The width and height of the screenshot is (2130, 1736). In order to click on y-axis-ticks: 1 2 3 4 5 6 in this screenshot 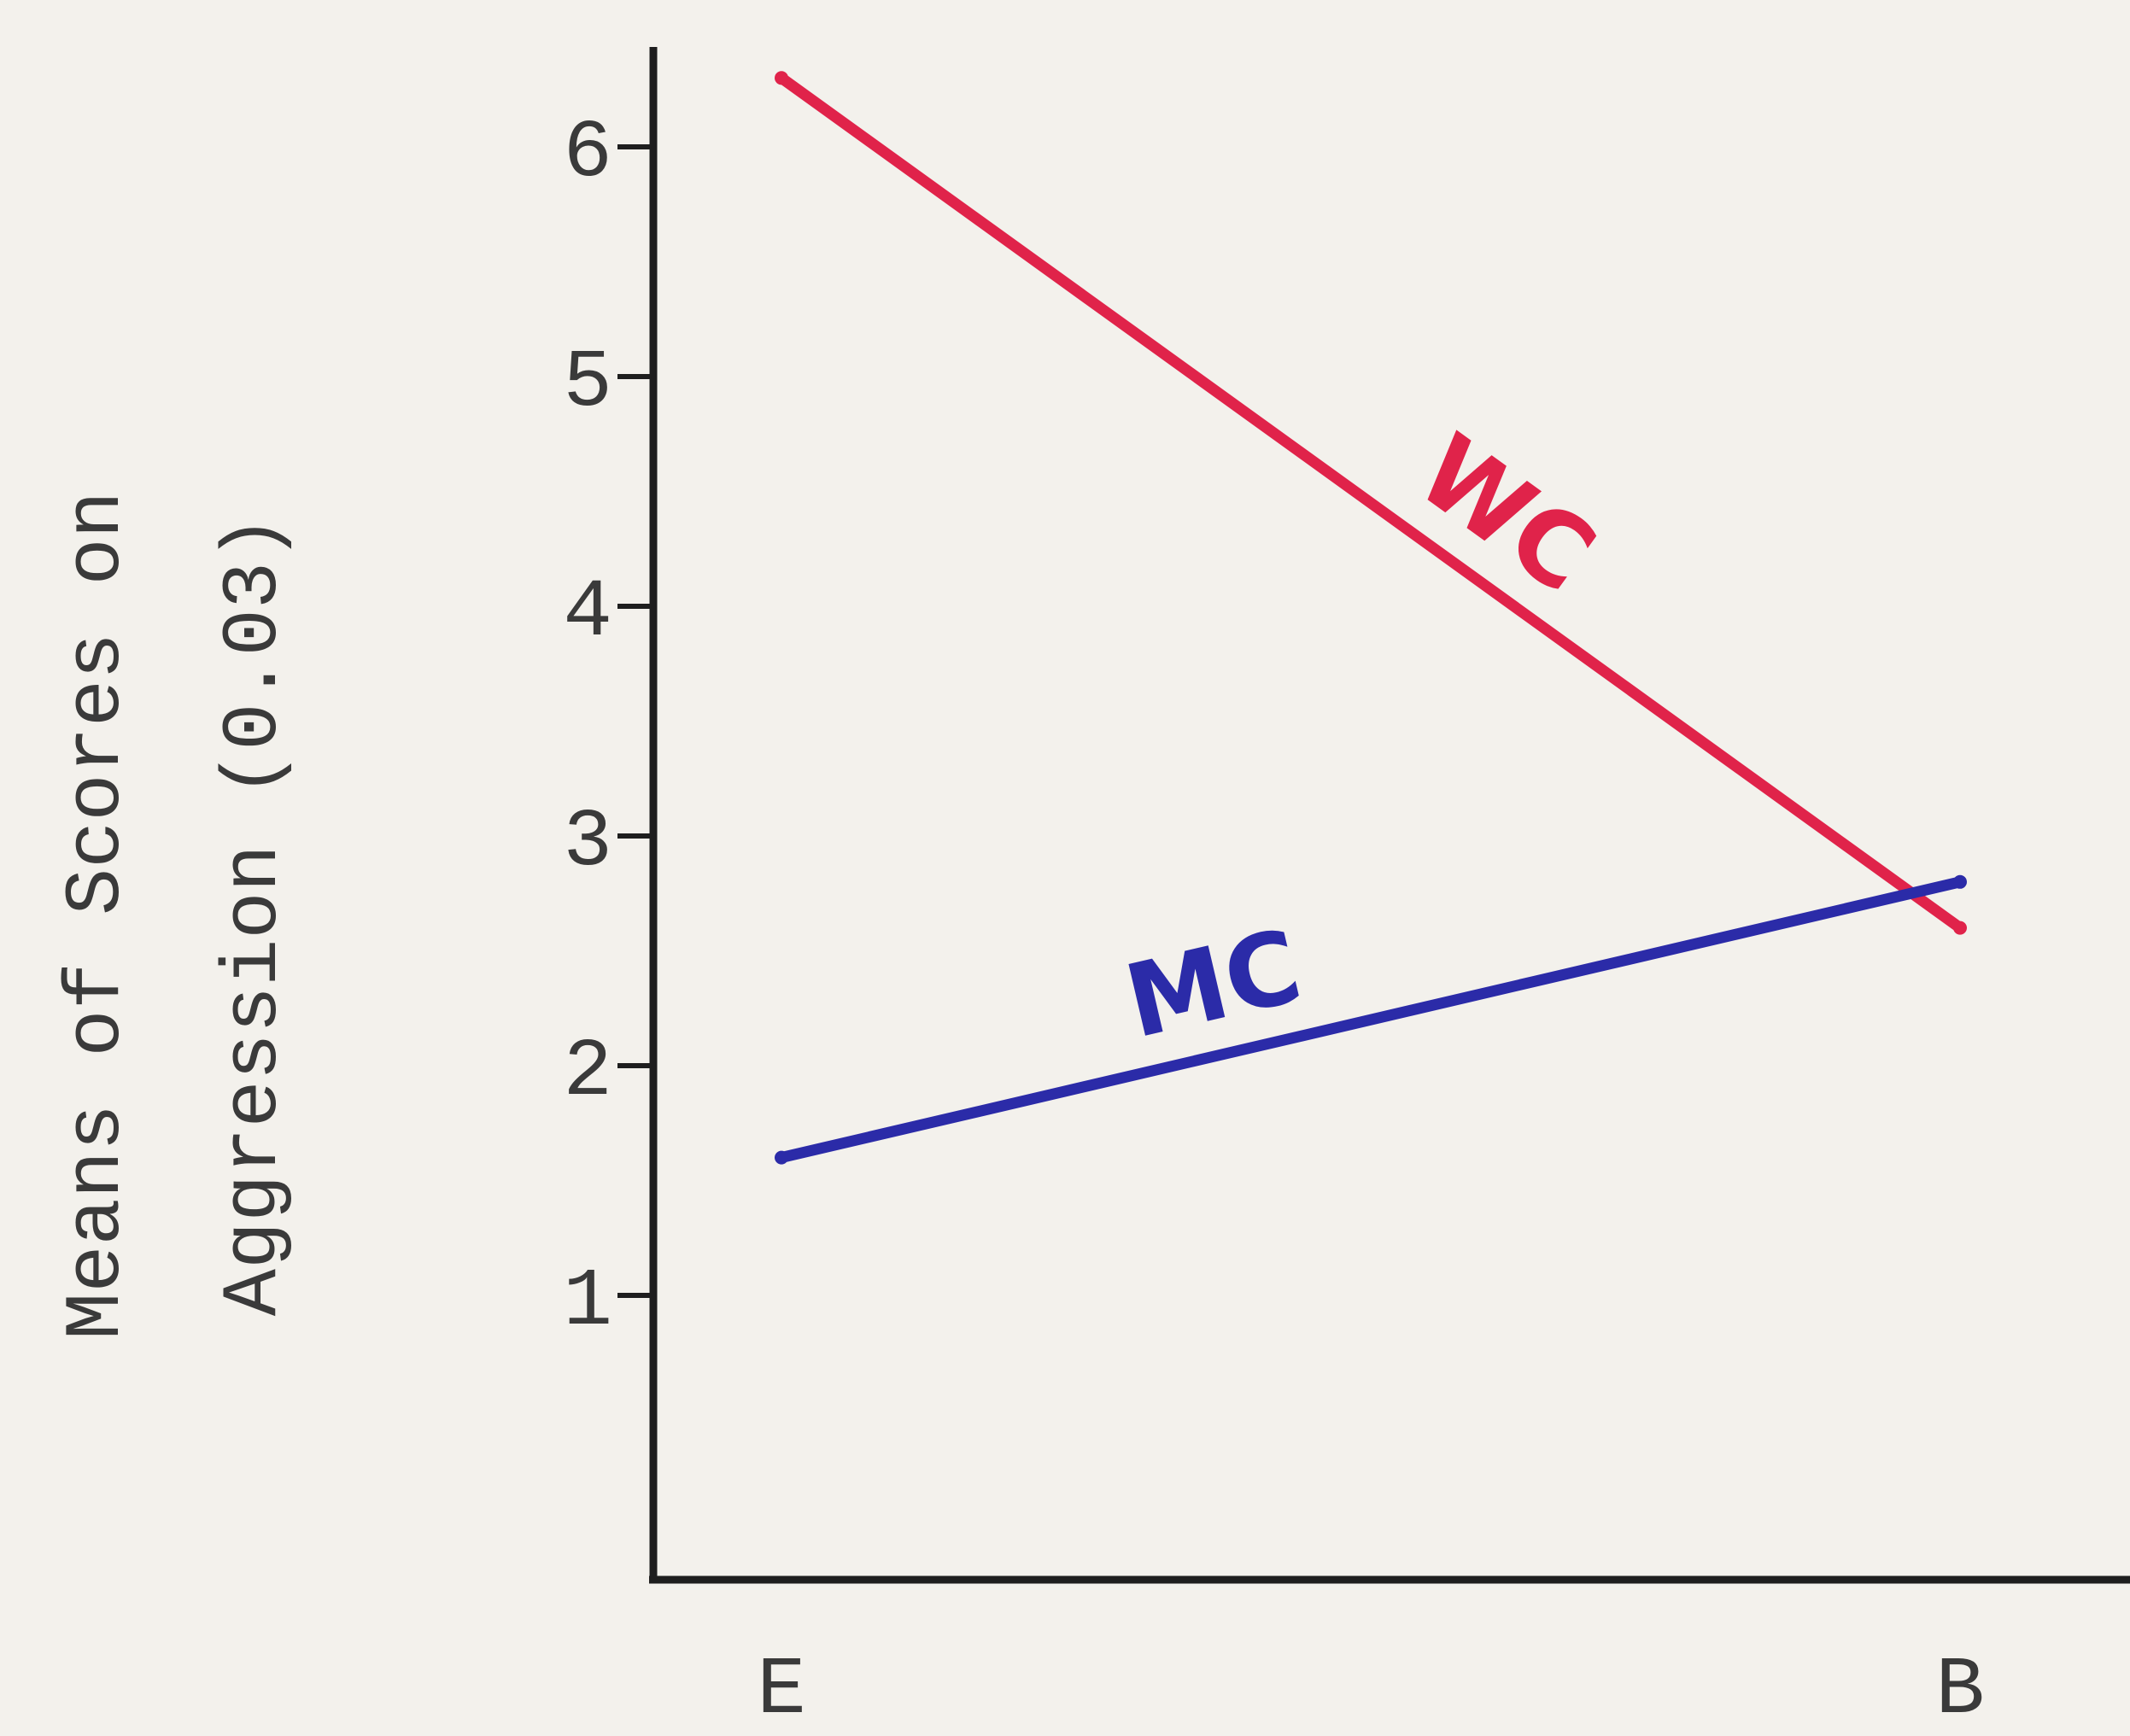, I will do `click(608, 728)`.